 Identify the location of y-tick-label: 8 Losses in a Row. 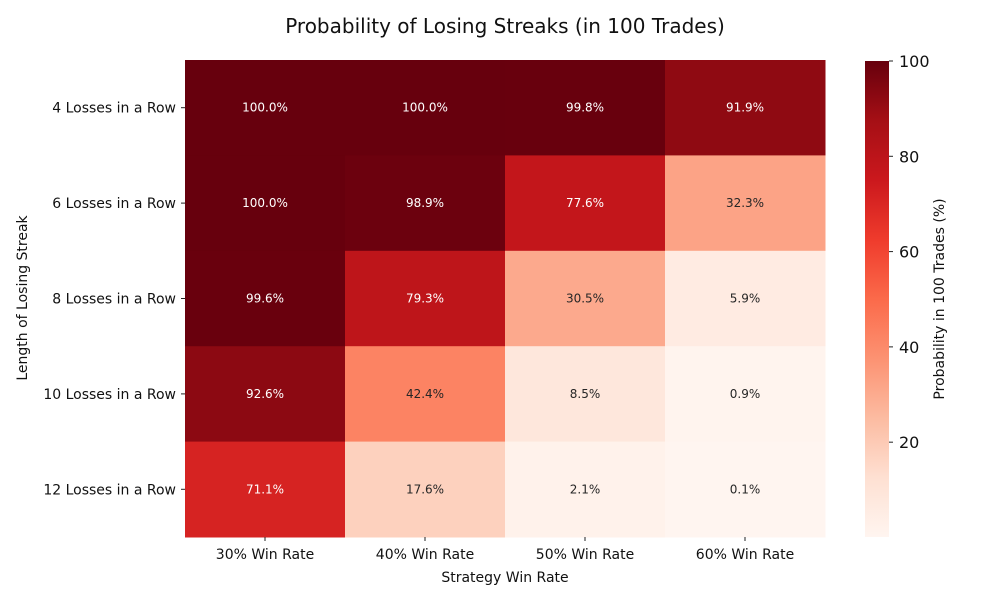
(114, 300).